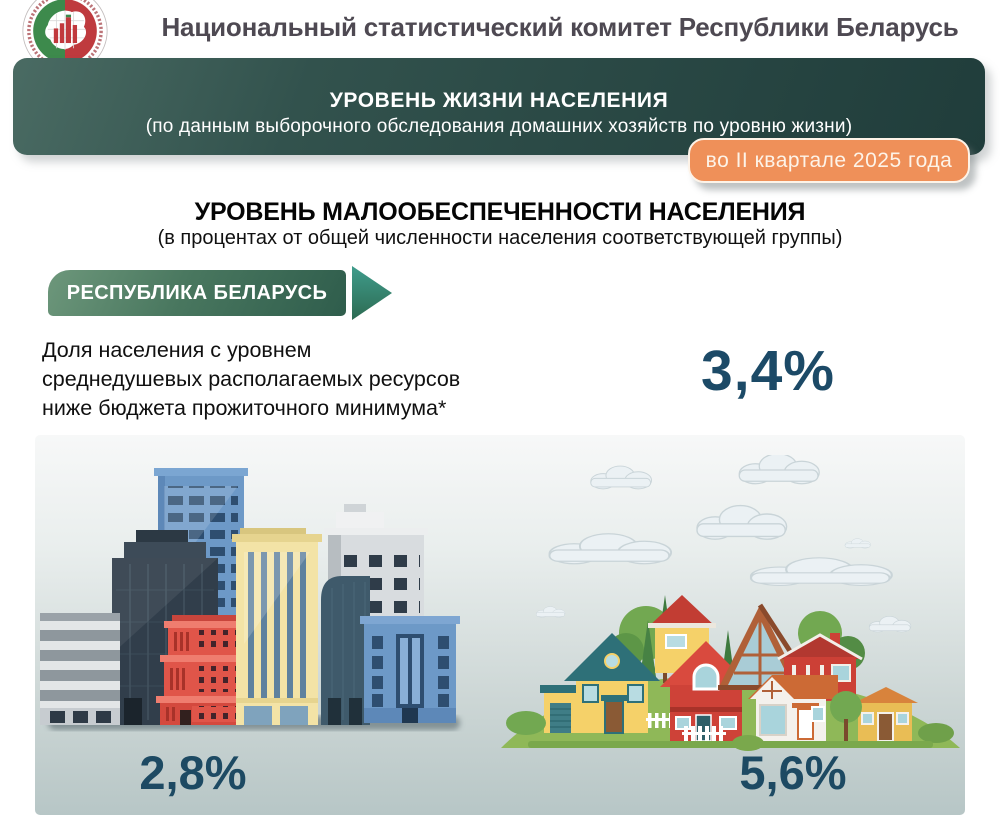  I want to click on region-label: РЕСПУБЛИКА БЕЛАРУСЬ, so click(197, 292).